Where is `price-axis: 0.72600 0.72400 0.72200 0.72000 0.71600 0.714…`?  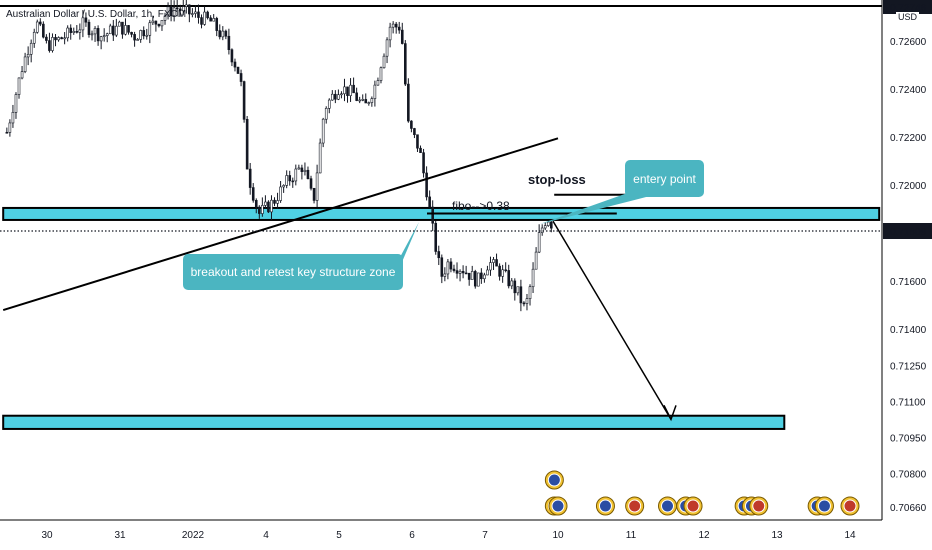 price-axis: 0.72600 0.72400 0.72200 0.72000 0.71600 0.714… is located at coordinates (906, 275).